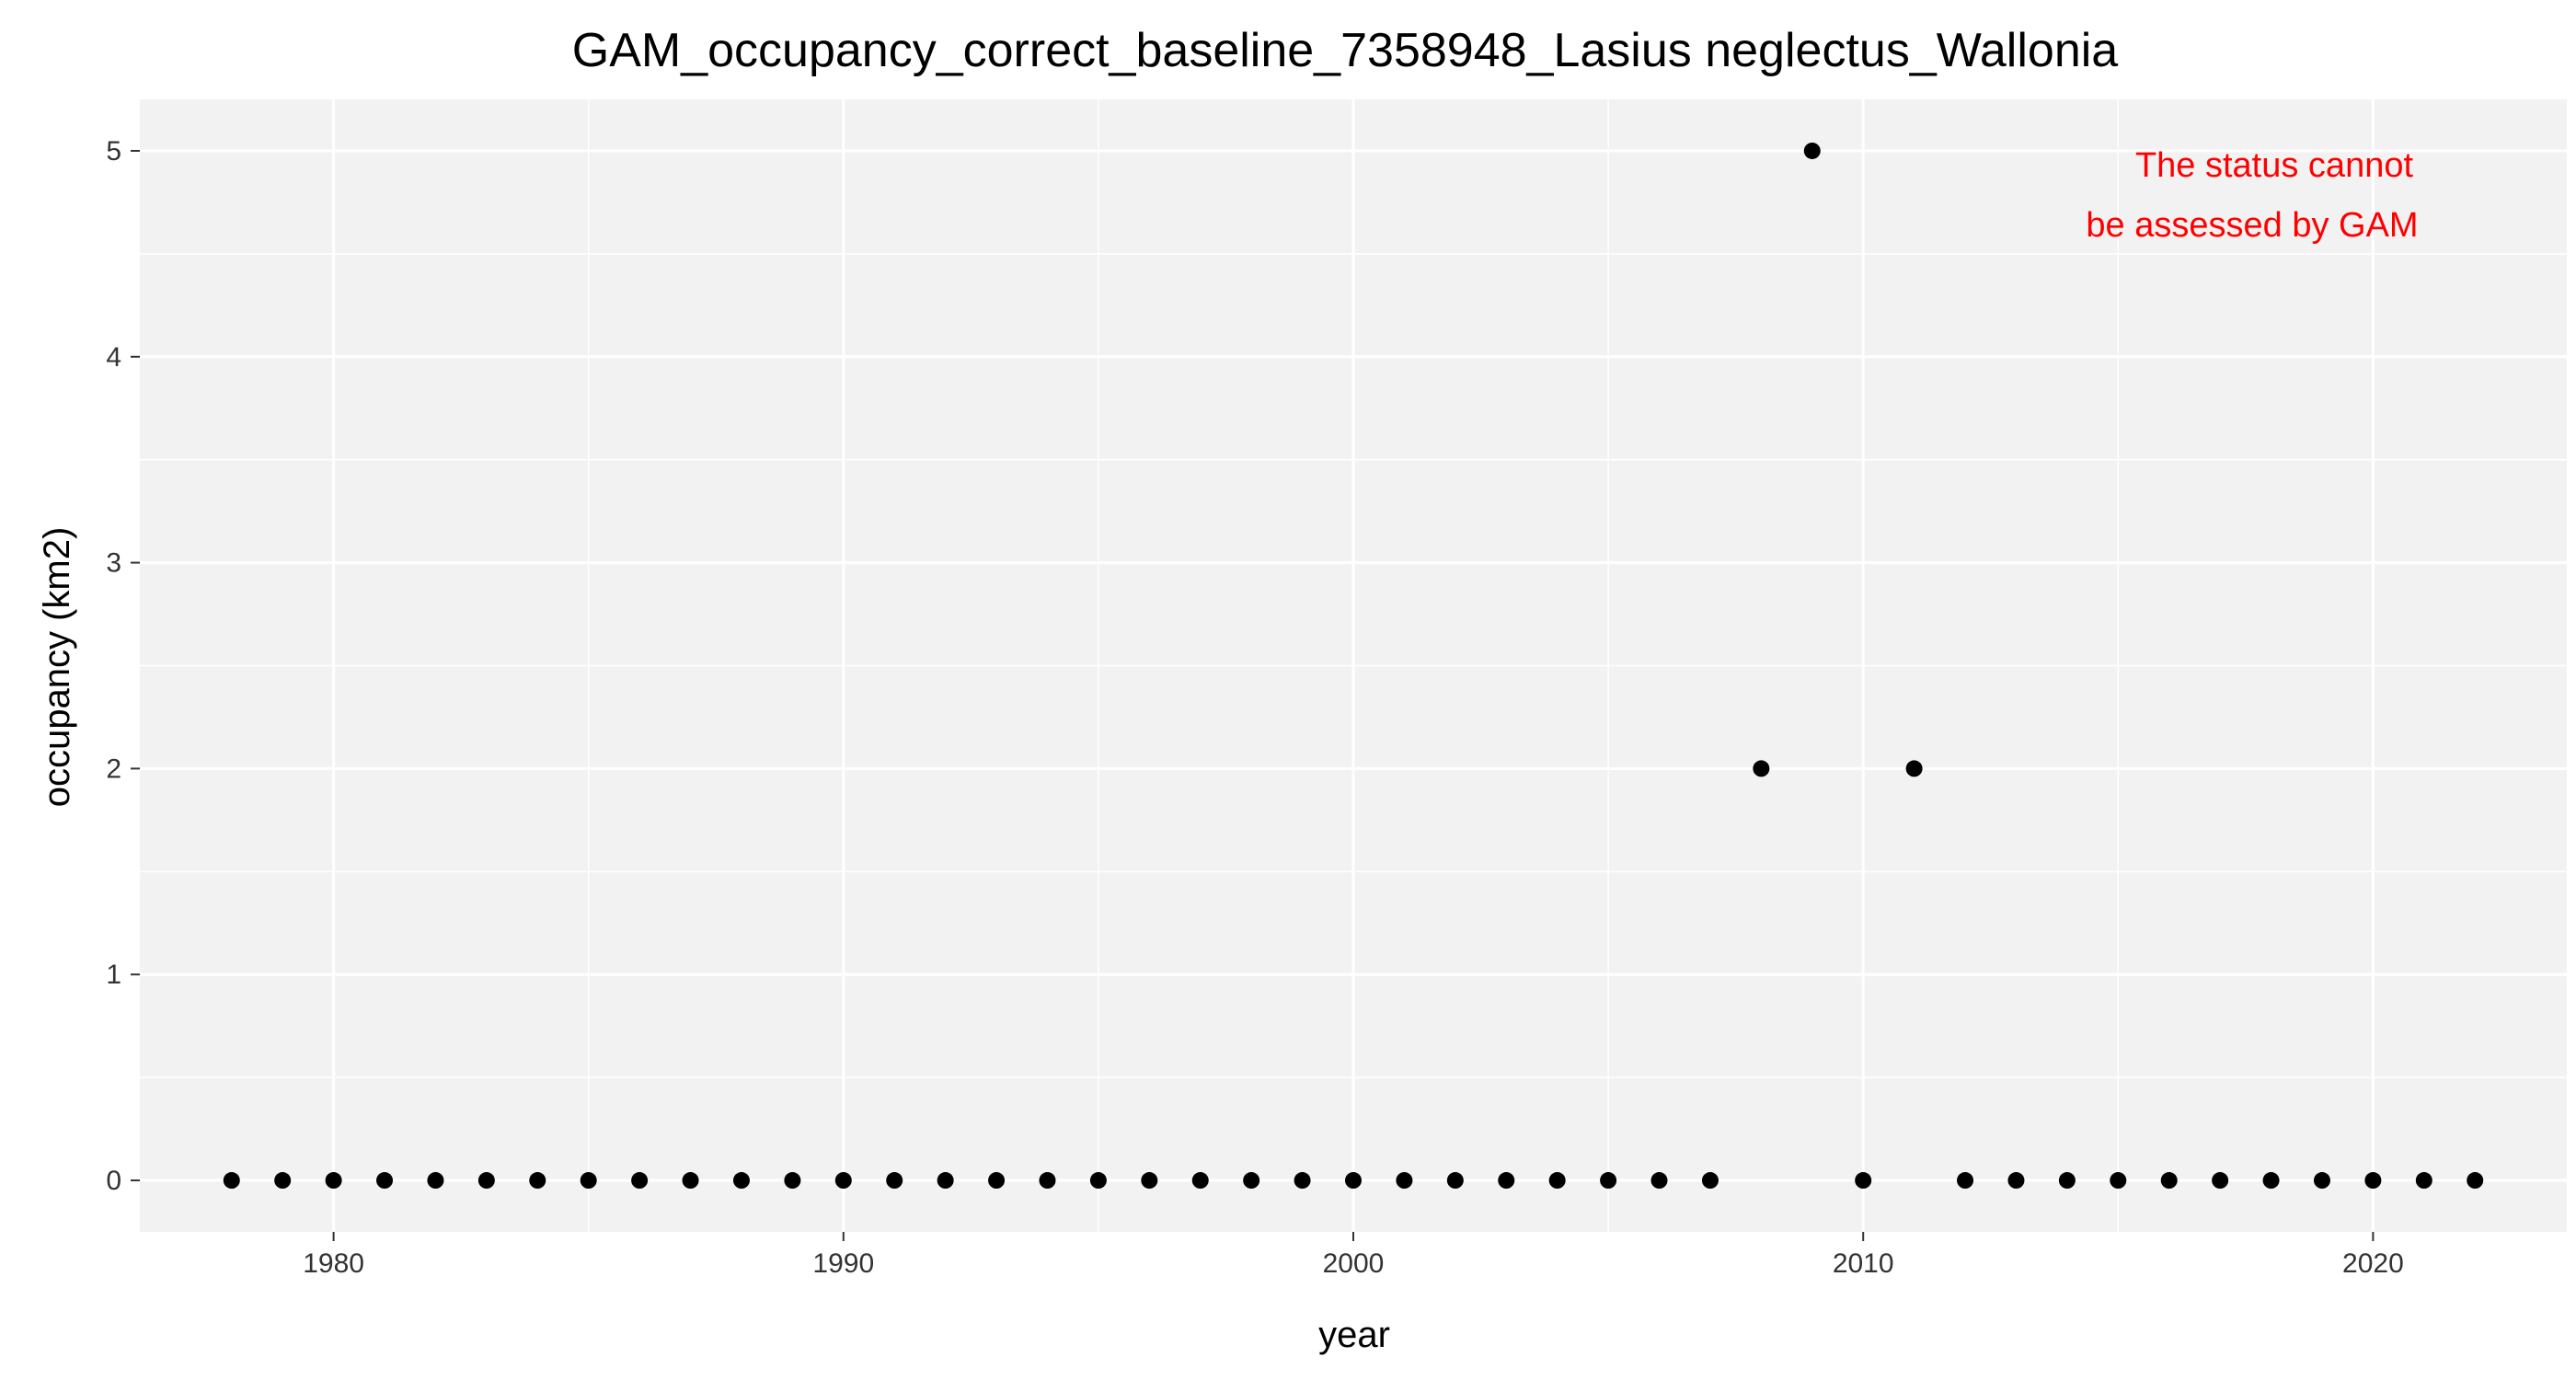 This screenshot has height=1380, width=2576. What do you see at coordinates (123, 666) in the screenshot?
I see `y-axis-ticks: 0 1 2 3 4 5` at bounding box center [123, 666].